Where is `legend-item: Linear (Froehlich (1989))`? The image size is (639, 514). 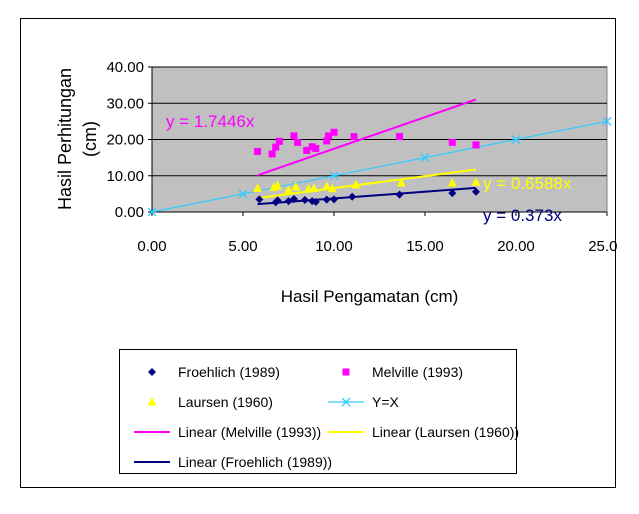 legend-item: Linear (Froehlich (1989)) is located at coordinates (232, 462).